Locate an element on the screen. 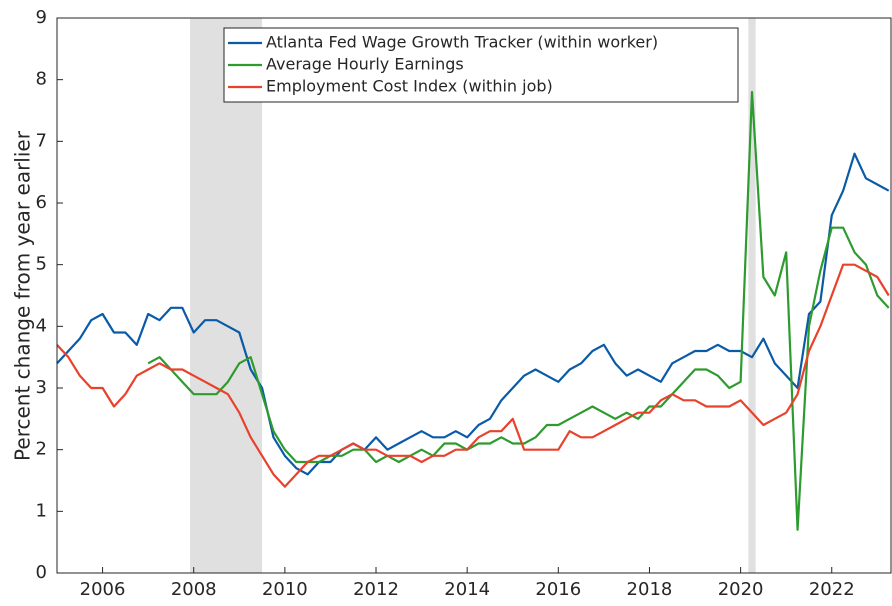 This screenshot has height=606, width=892. legend-box is located at coordinates (481, 65).